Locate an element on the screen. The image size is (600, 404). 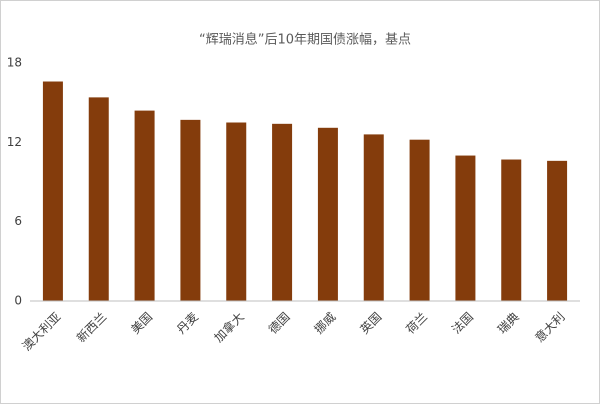
y-tick-label: 0 is located at coordinates (18, 301).